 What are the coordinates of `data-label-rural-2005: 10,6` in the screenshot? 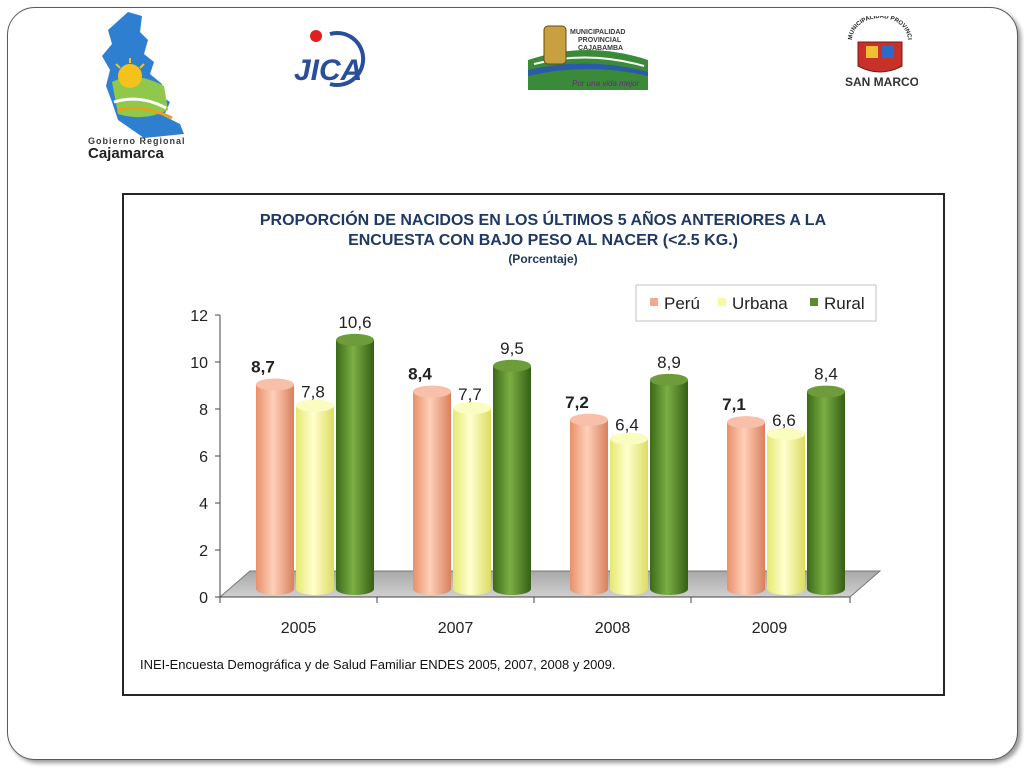 It's located at (354, 322).